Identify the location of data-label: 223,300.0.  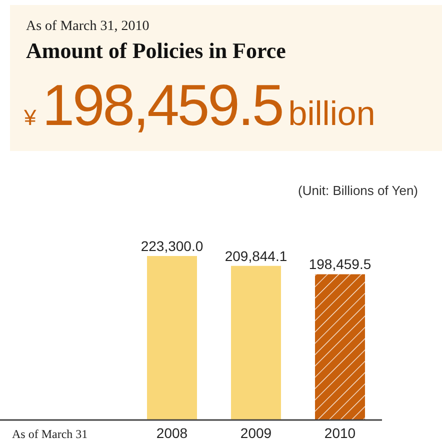
(172, 246).